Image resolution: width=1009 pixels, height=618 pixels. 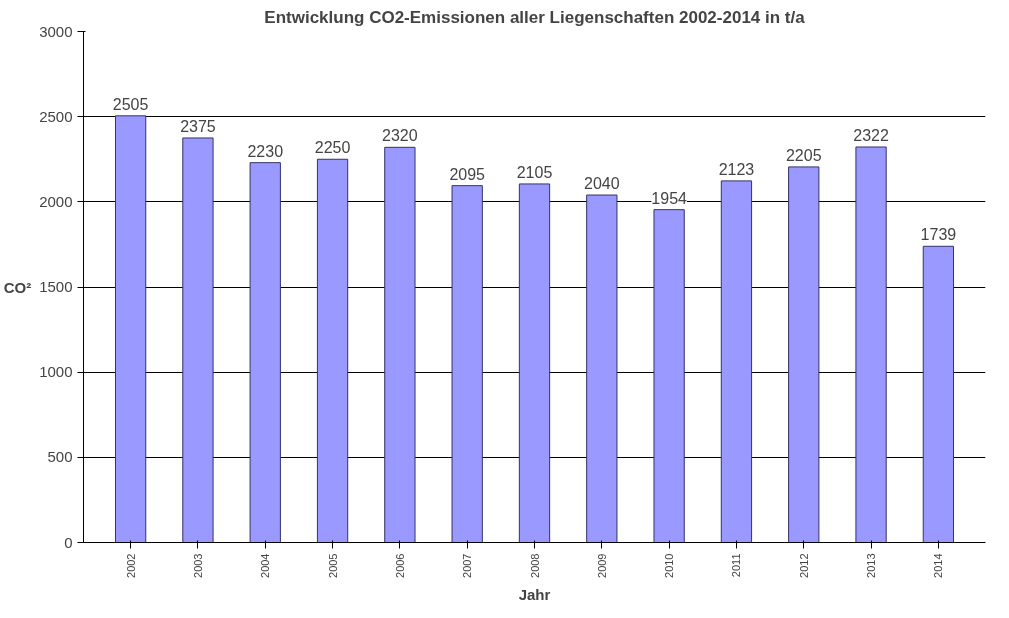 I want to click on y-tick-label: 1500, so click(x=56, y=286).